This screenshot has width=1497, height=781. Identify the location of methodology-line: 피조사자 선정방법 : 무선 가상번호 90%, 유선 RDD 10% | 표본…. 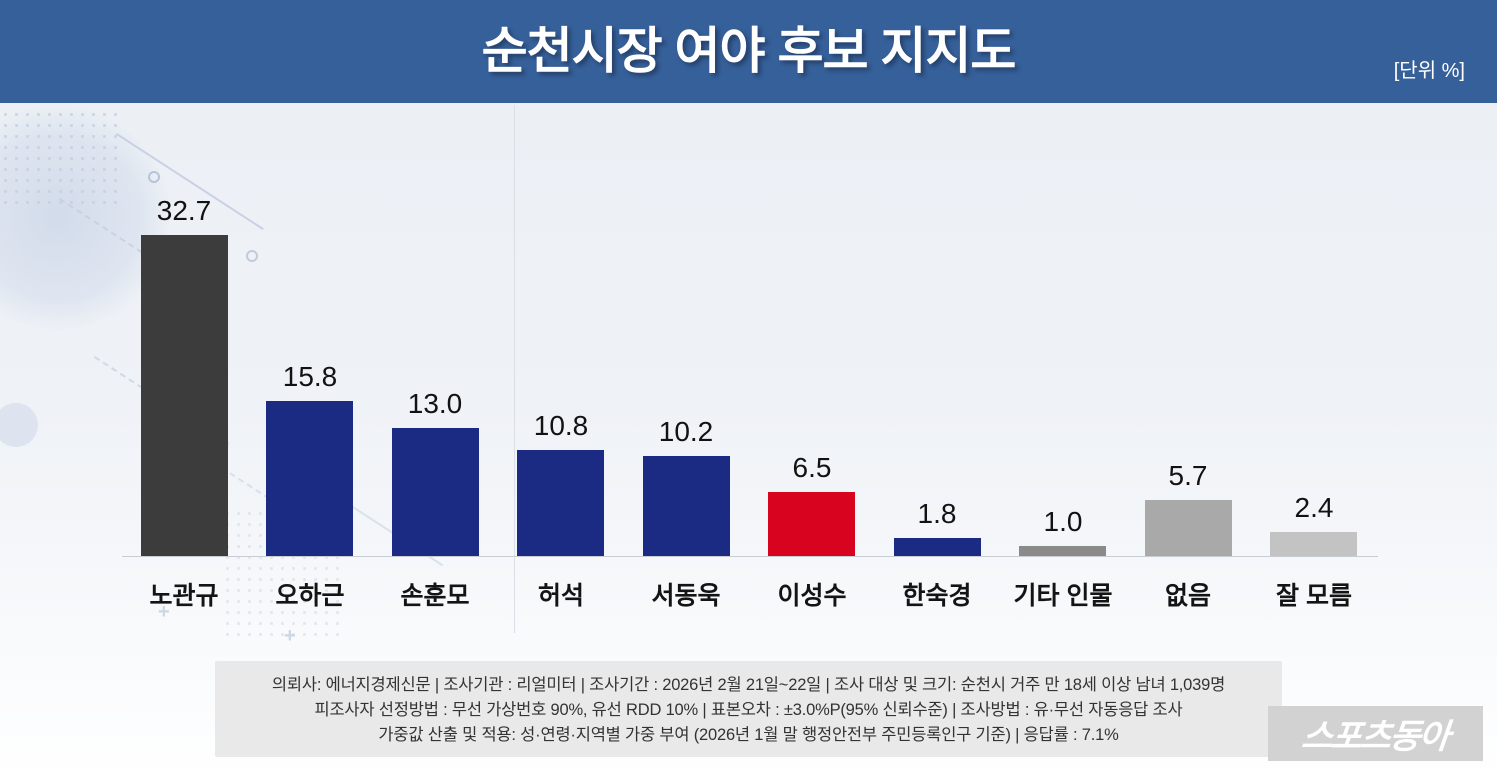
(748, 710).